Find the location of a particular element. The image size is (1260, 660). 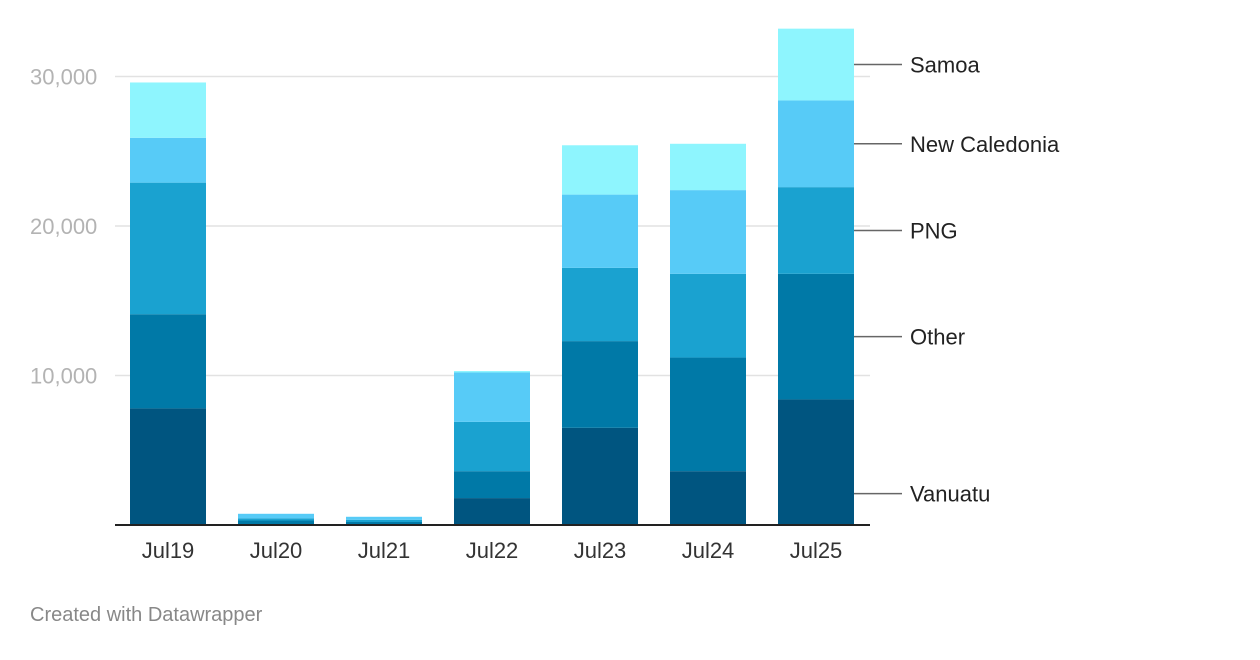

x-tick-label: Jul24 is located at coordinates (708, 550).